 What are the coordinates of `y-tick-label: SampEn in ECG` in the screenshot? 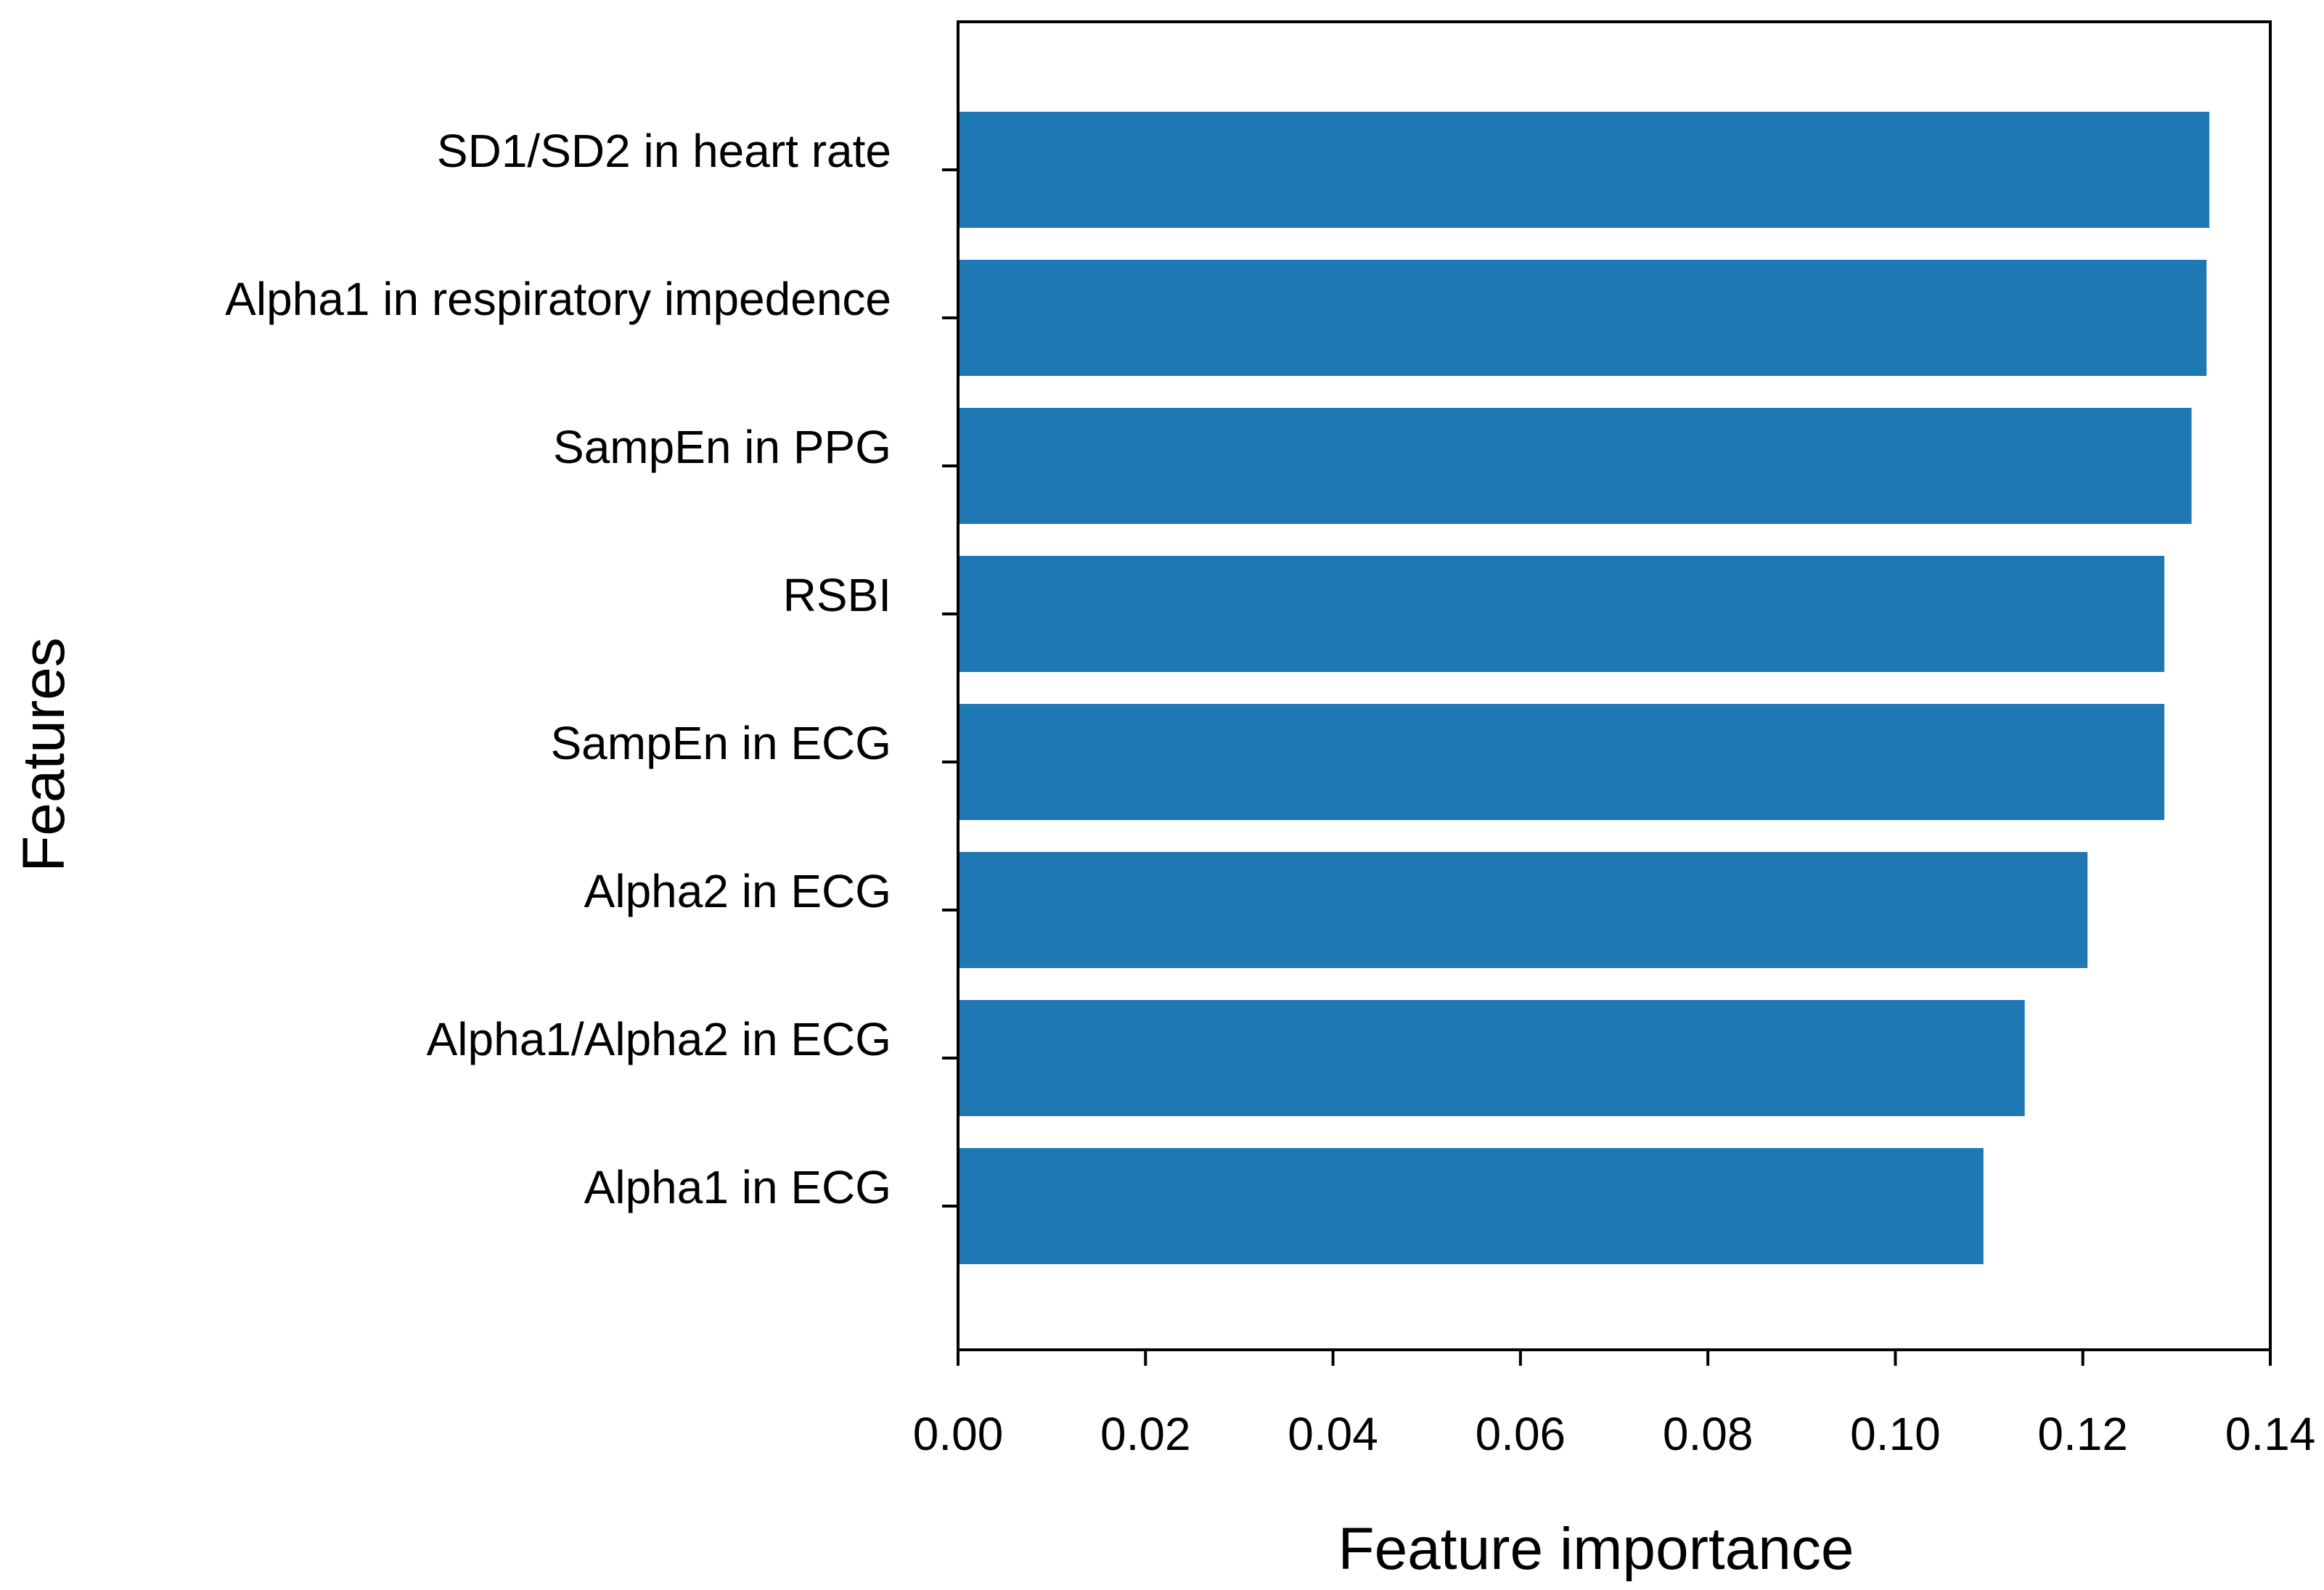 It's located at (720, 743).